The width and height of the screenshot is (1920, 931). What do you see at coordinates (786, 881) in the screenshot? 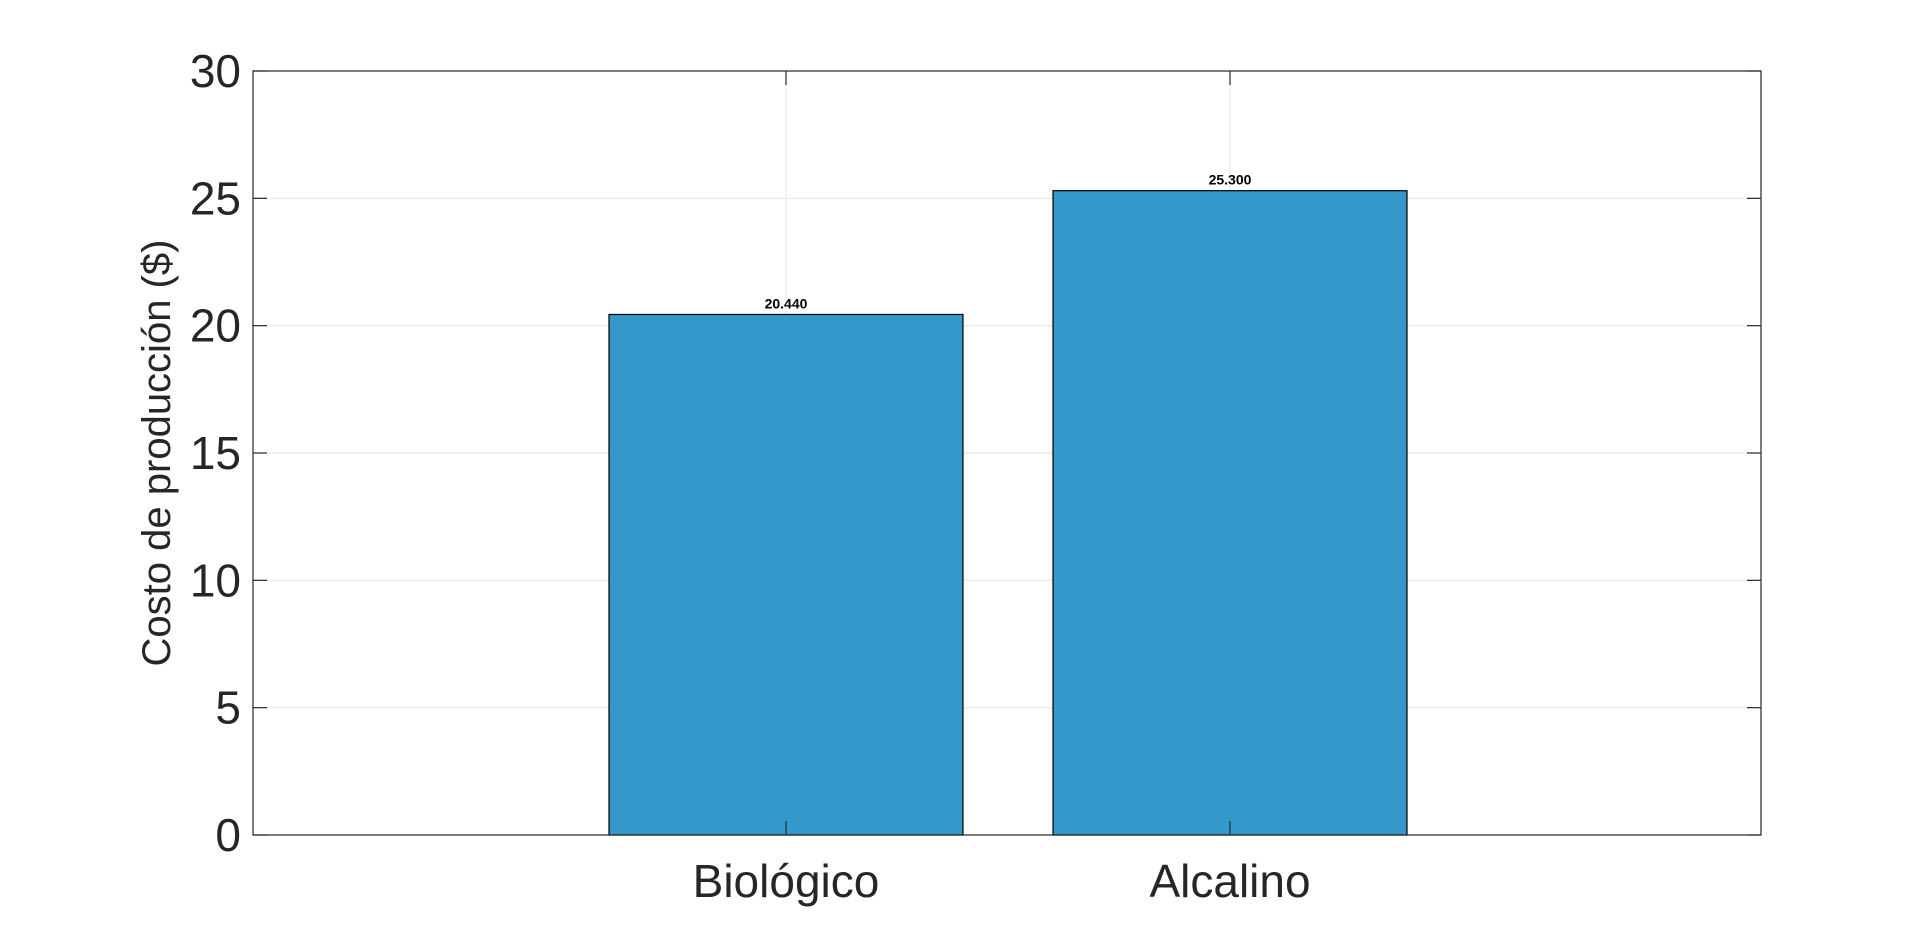
I see `x-tick-label: Biológico` at bounding box center [786, 881].